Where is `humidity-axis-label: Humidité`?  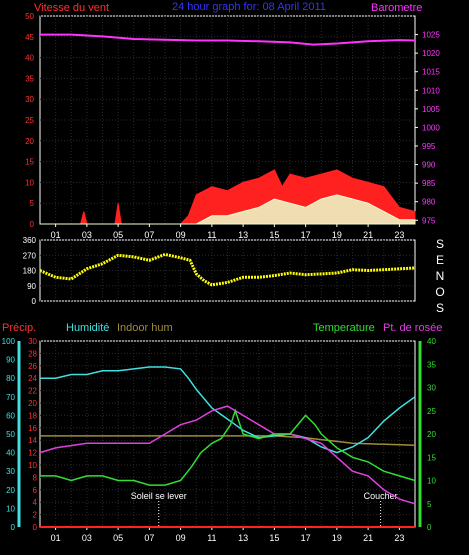 humidity-axis-label: Humidité is located at coordinates (87, 328).